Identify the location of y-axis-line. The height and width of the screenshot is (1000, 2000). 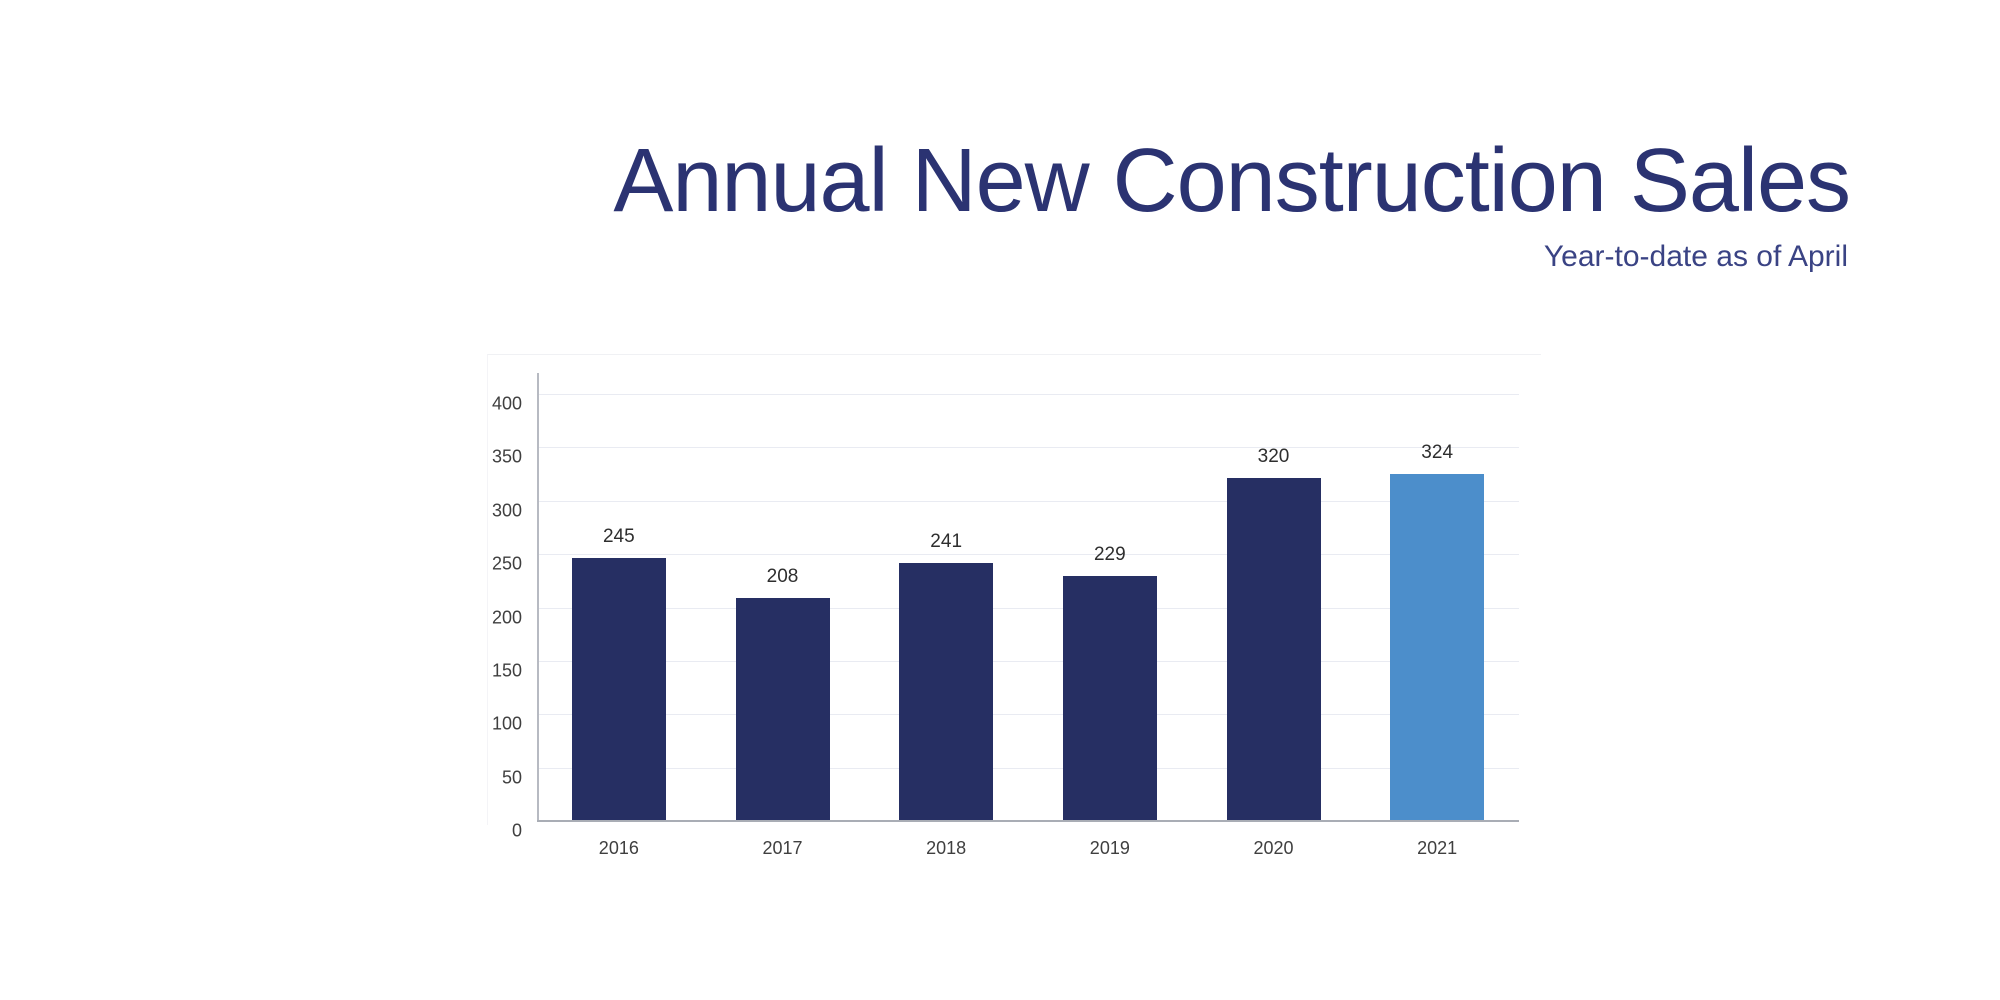
(538, 597).